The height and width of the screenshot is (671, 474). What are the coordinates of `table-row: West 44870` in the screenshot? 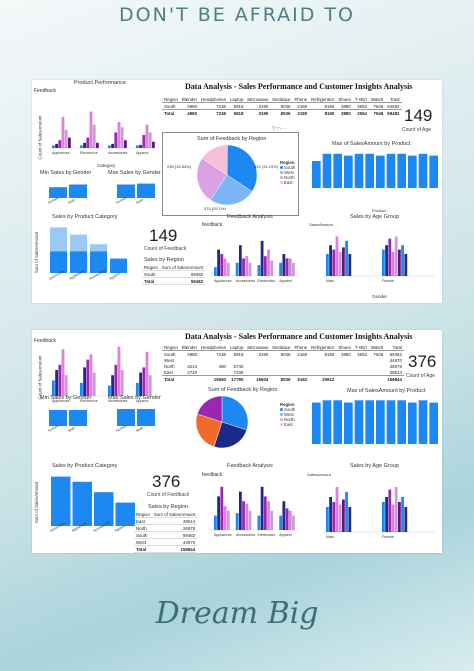 It's located at (166, 542).